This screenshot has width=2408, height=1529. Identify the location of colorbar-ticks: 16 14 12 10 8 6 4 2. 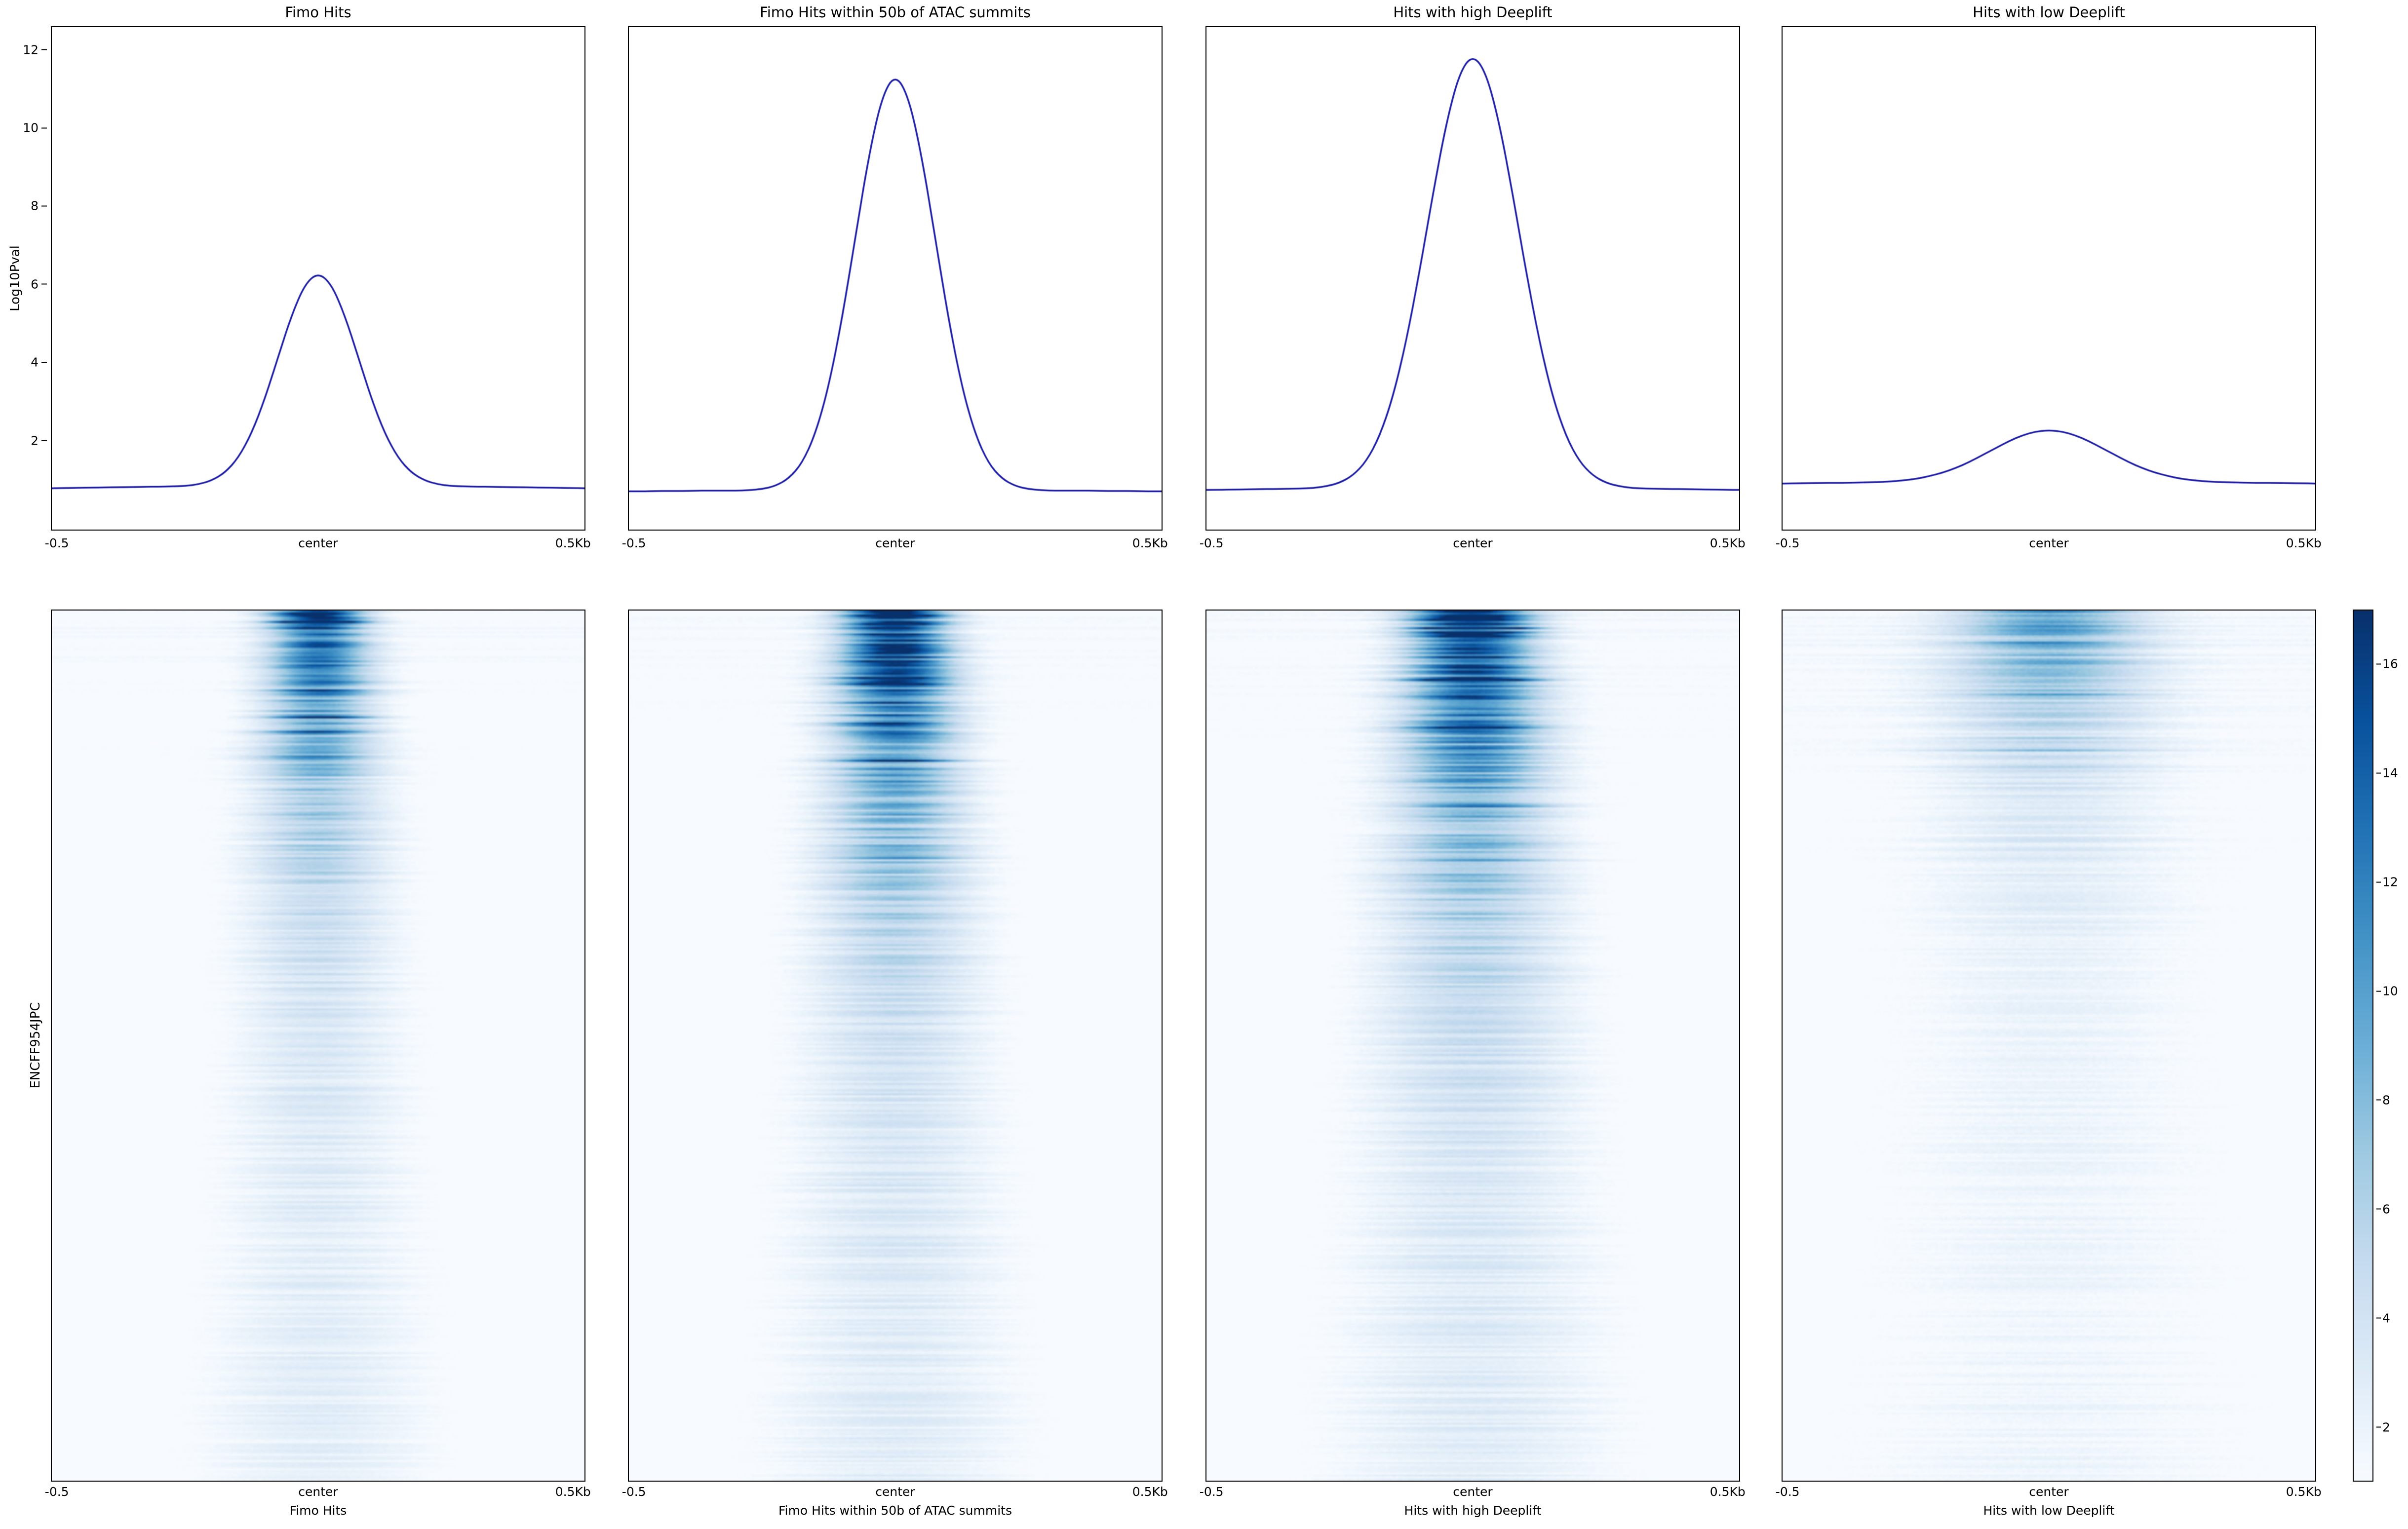
(2392, 1046).